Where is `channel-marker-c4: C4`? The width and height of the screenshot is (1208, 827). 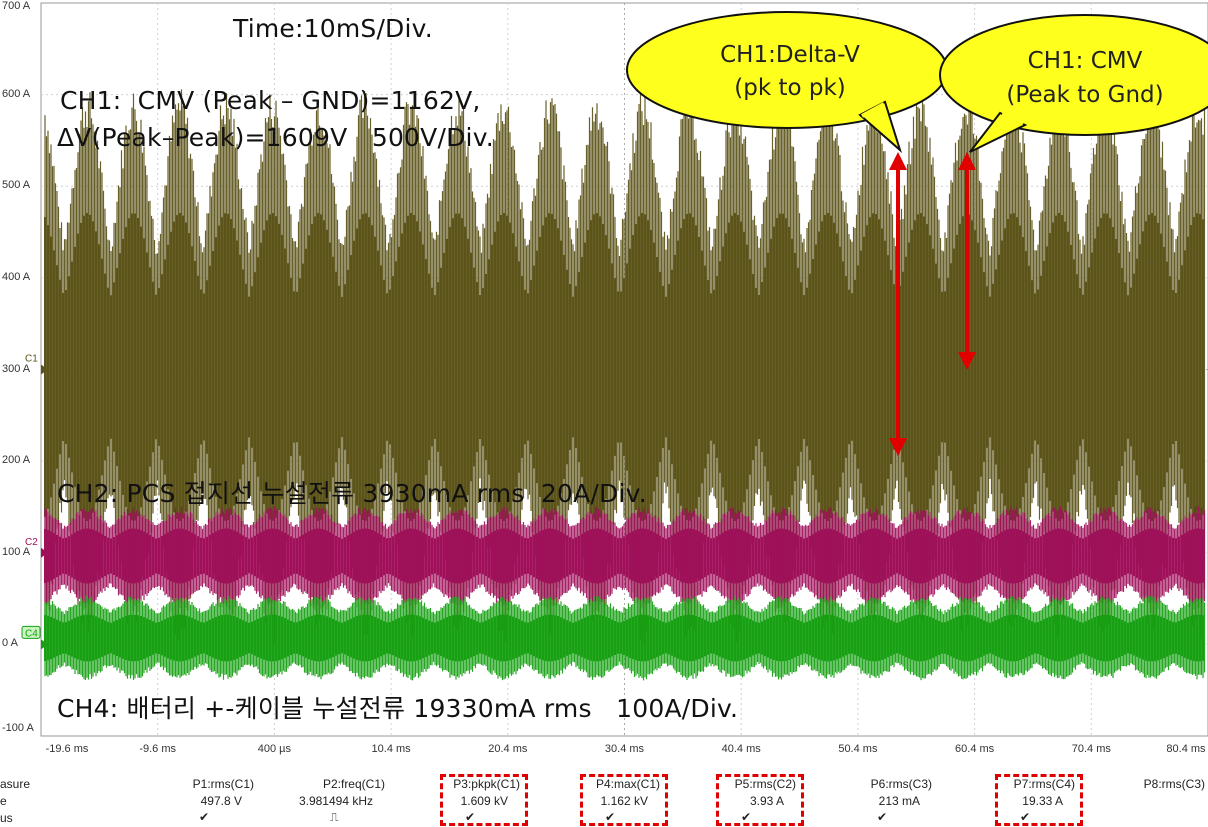 channel-marker-c4: C4 is located at coordinates (34, 637).